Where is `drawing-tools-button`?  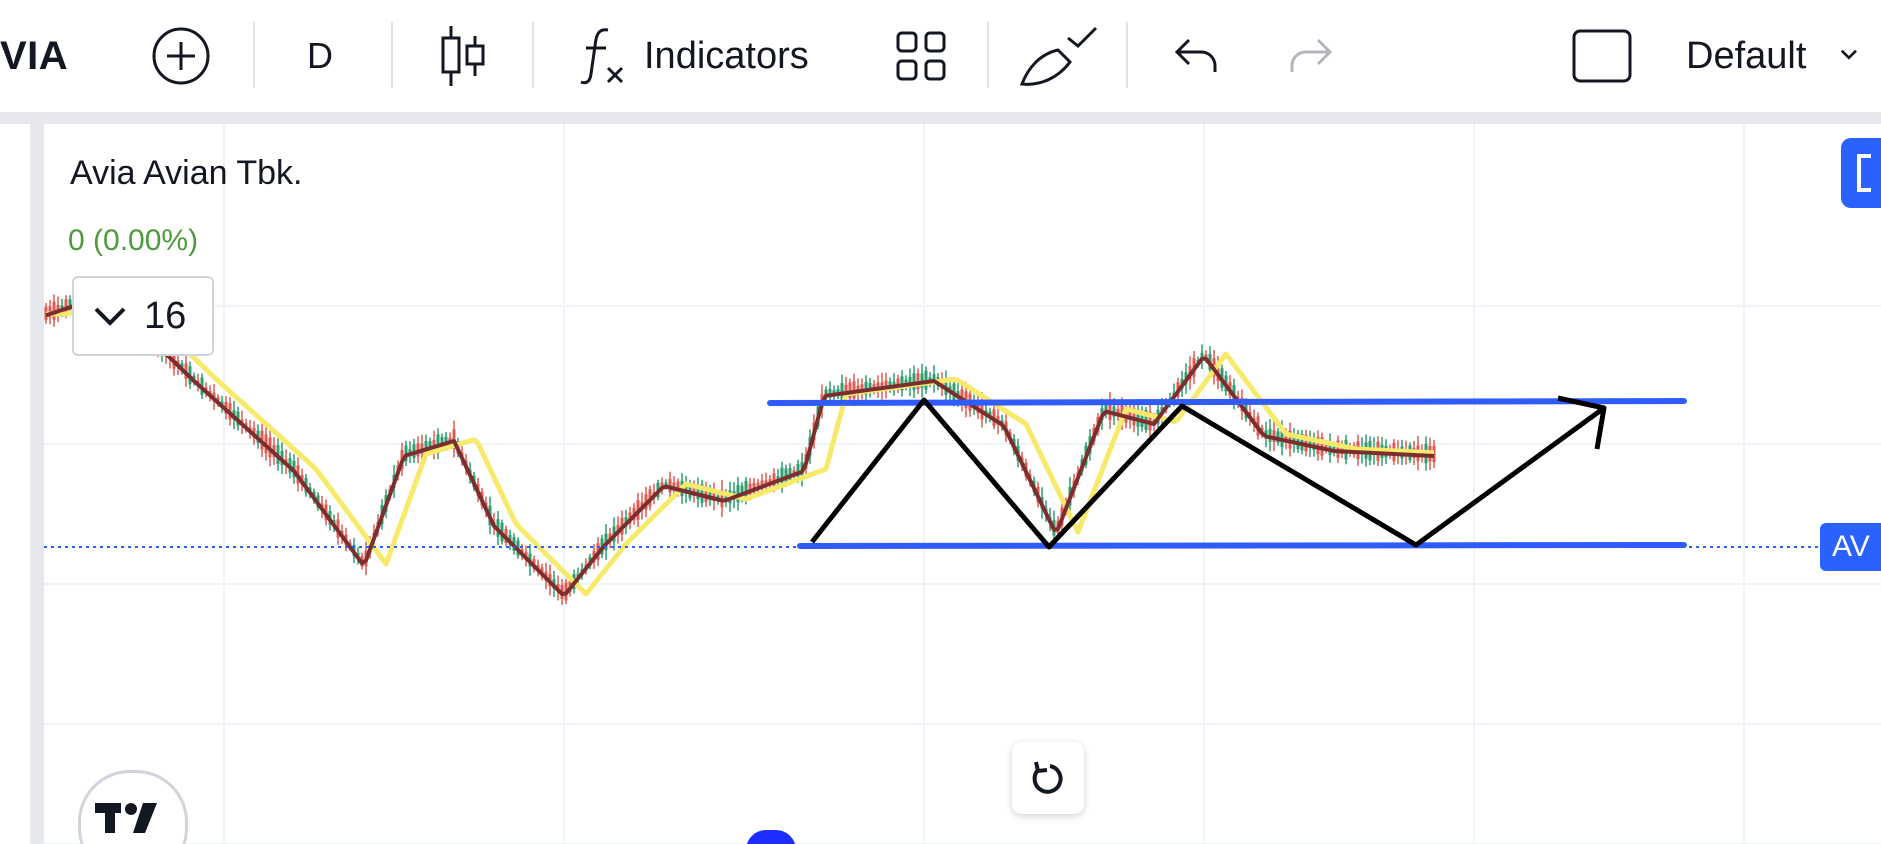
drawing-tools-button is located at coordinates (1060, 56).